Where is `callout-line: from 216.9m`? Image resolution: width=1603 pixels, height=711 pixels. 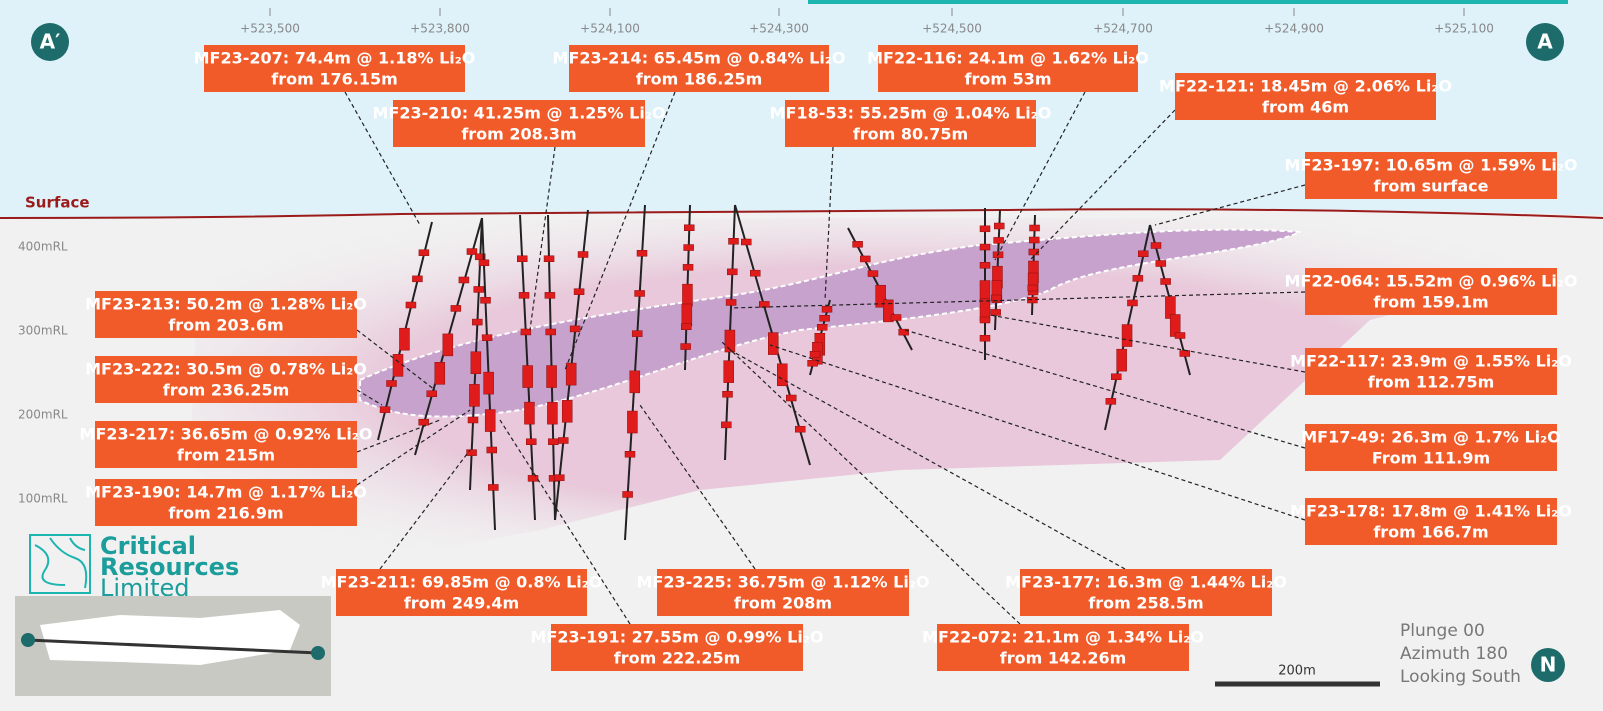 callout-line: from 216.9m is located at coordinates (225, 513).